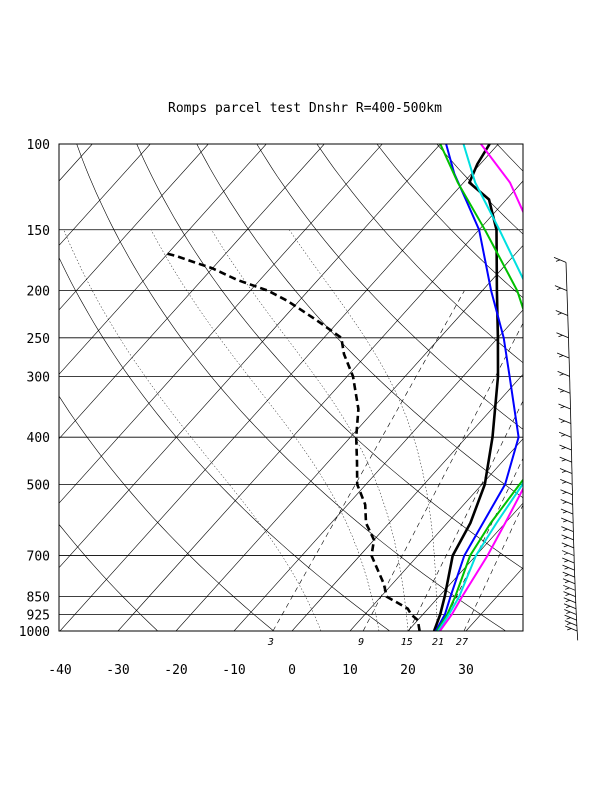  Describe the element at coordinates (407, 642) in the screenshot. I see `mixing-ratio-label: 15` at that location.